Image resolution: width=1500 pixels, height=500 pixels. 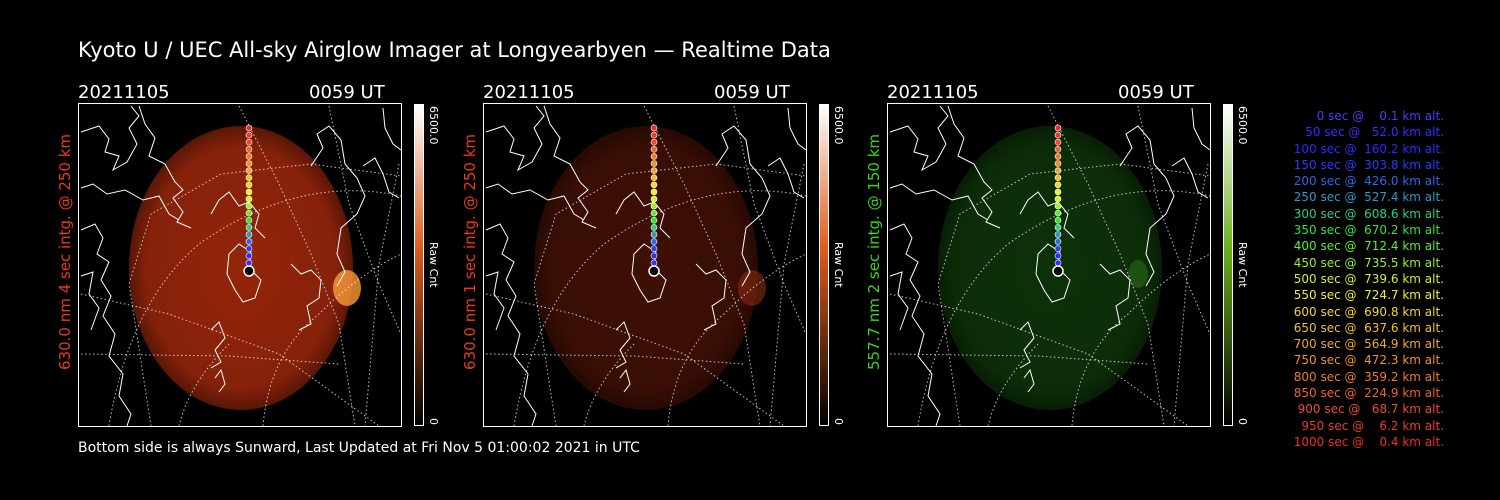 I want to click on altitude-legend-row: 700 sec @ 564.9 km alt., so click(x=1366, y=344).